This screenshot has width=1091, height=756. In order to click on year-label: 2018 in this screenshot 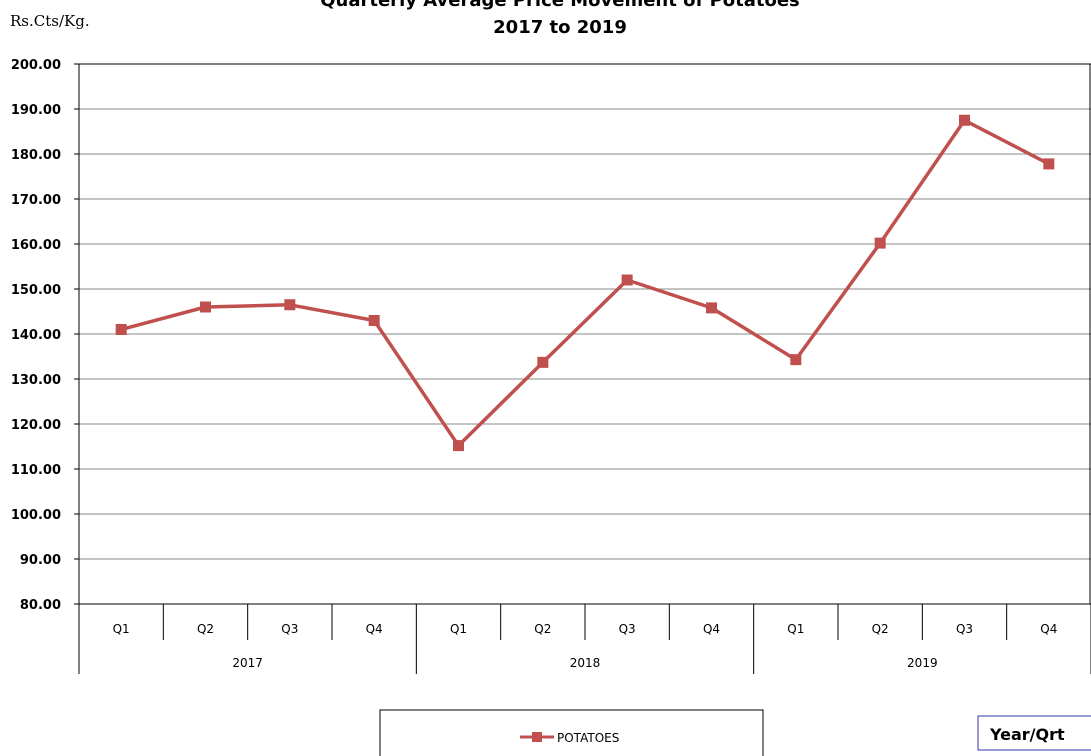, I will do `click(585, 663)`.